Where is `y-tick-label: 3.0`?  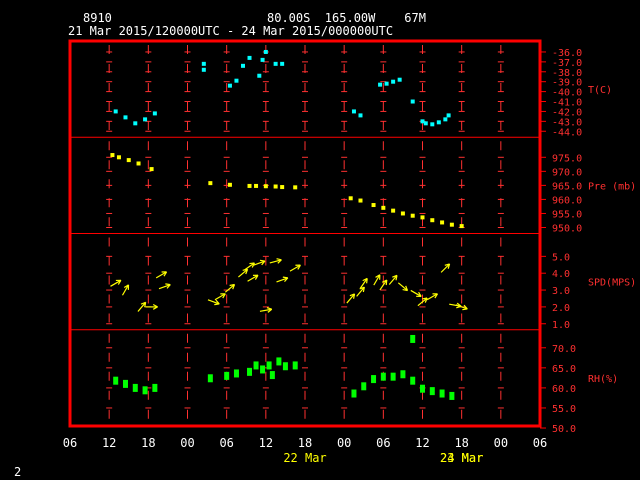 y-tick-label: 3.0 is located at coordinates (561, 291).